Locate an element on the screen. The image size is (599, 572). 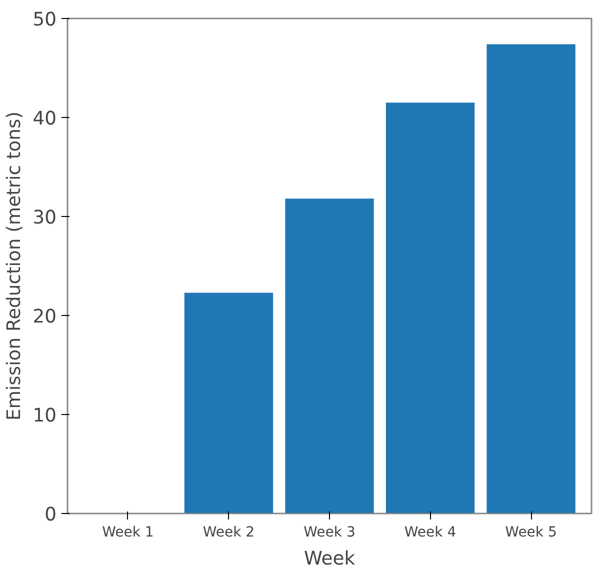
x-tick-label: Week 3 is located at coordinates (330, 532).